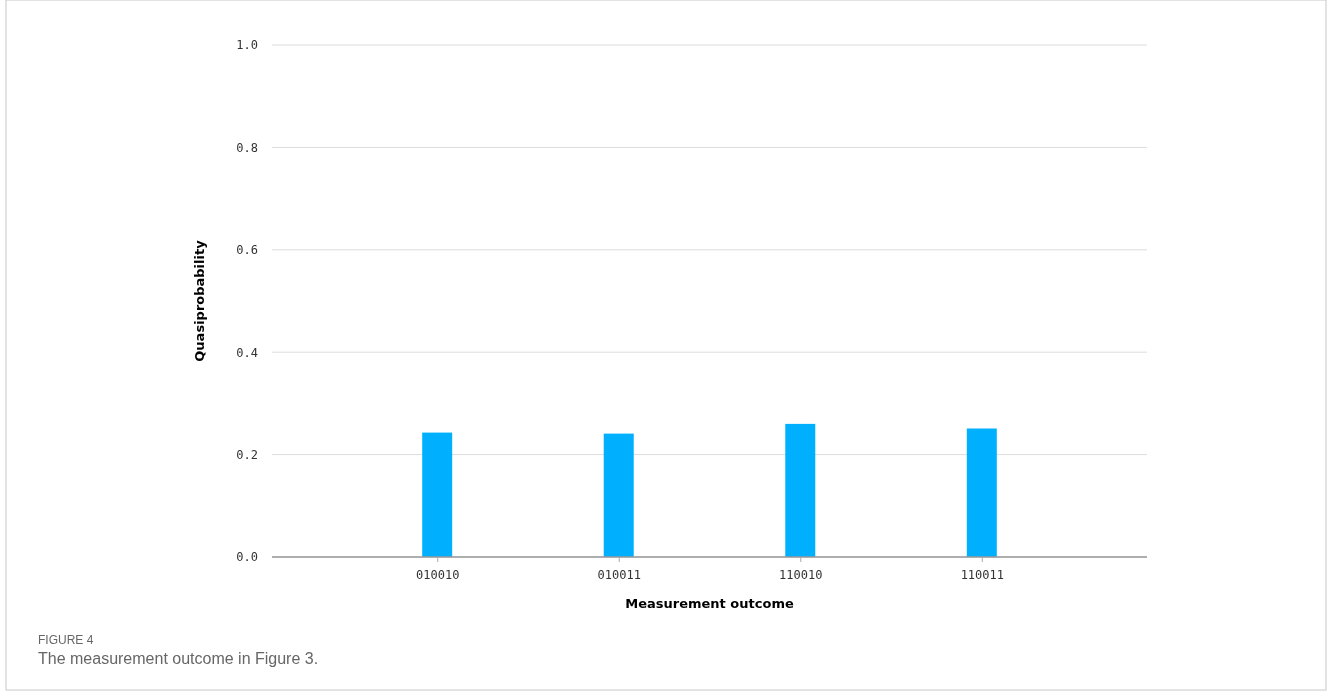 The image size is (1332, 697). What do you see at coordinates (247, 250) in the screenshot?
I see `y-tick-label: 0.6` at bounding box center [247, 250].